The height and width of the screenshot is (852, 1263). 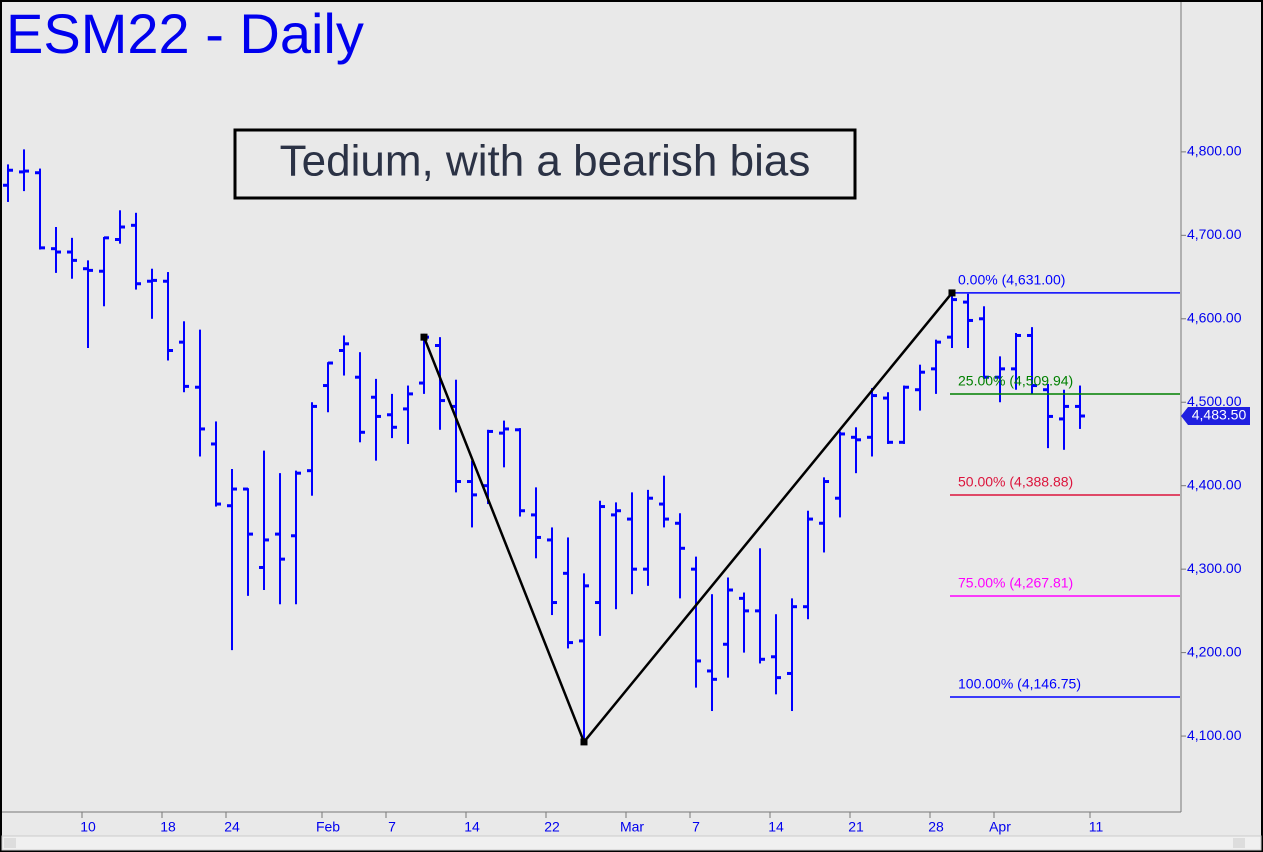 What do you see at coordinates (856, 827) in the screenshot?
I see `x-tick-label: 21` at bounding box center [856, 827].